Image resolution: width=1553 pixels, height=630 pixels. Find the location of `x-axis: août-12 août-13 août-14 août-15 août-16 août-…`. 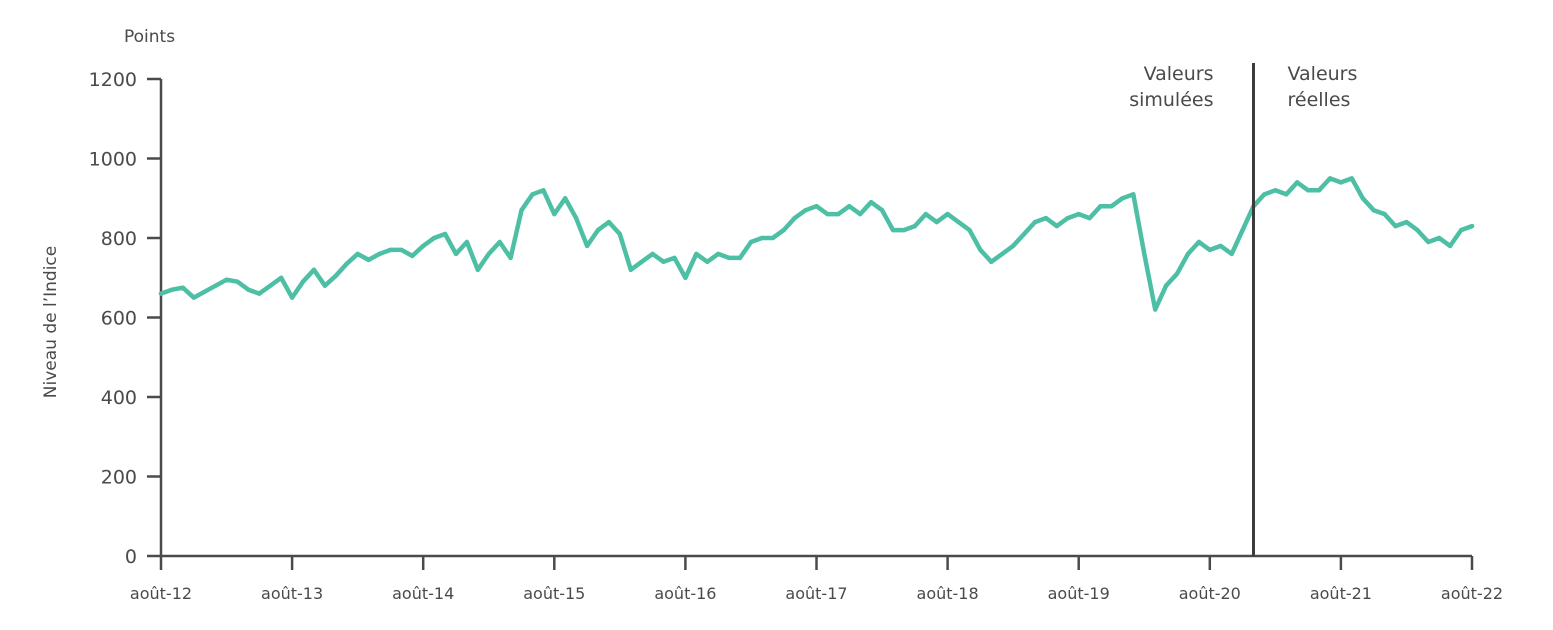

x-axis: août-12 août-13 août-14 août-15 août-16 août-… is located at coordinates (816, 578).